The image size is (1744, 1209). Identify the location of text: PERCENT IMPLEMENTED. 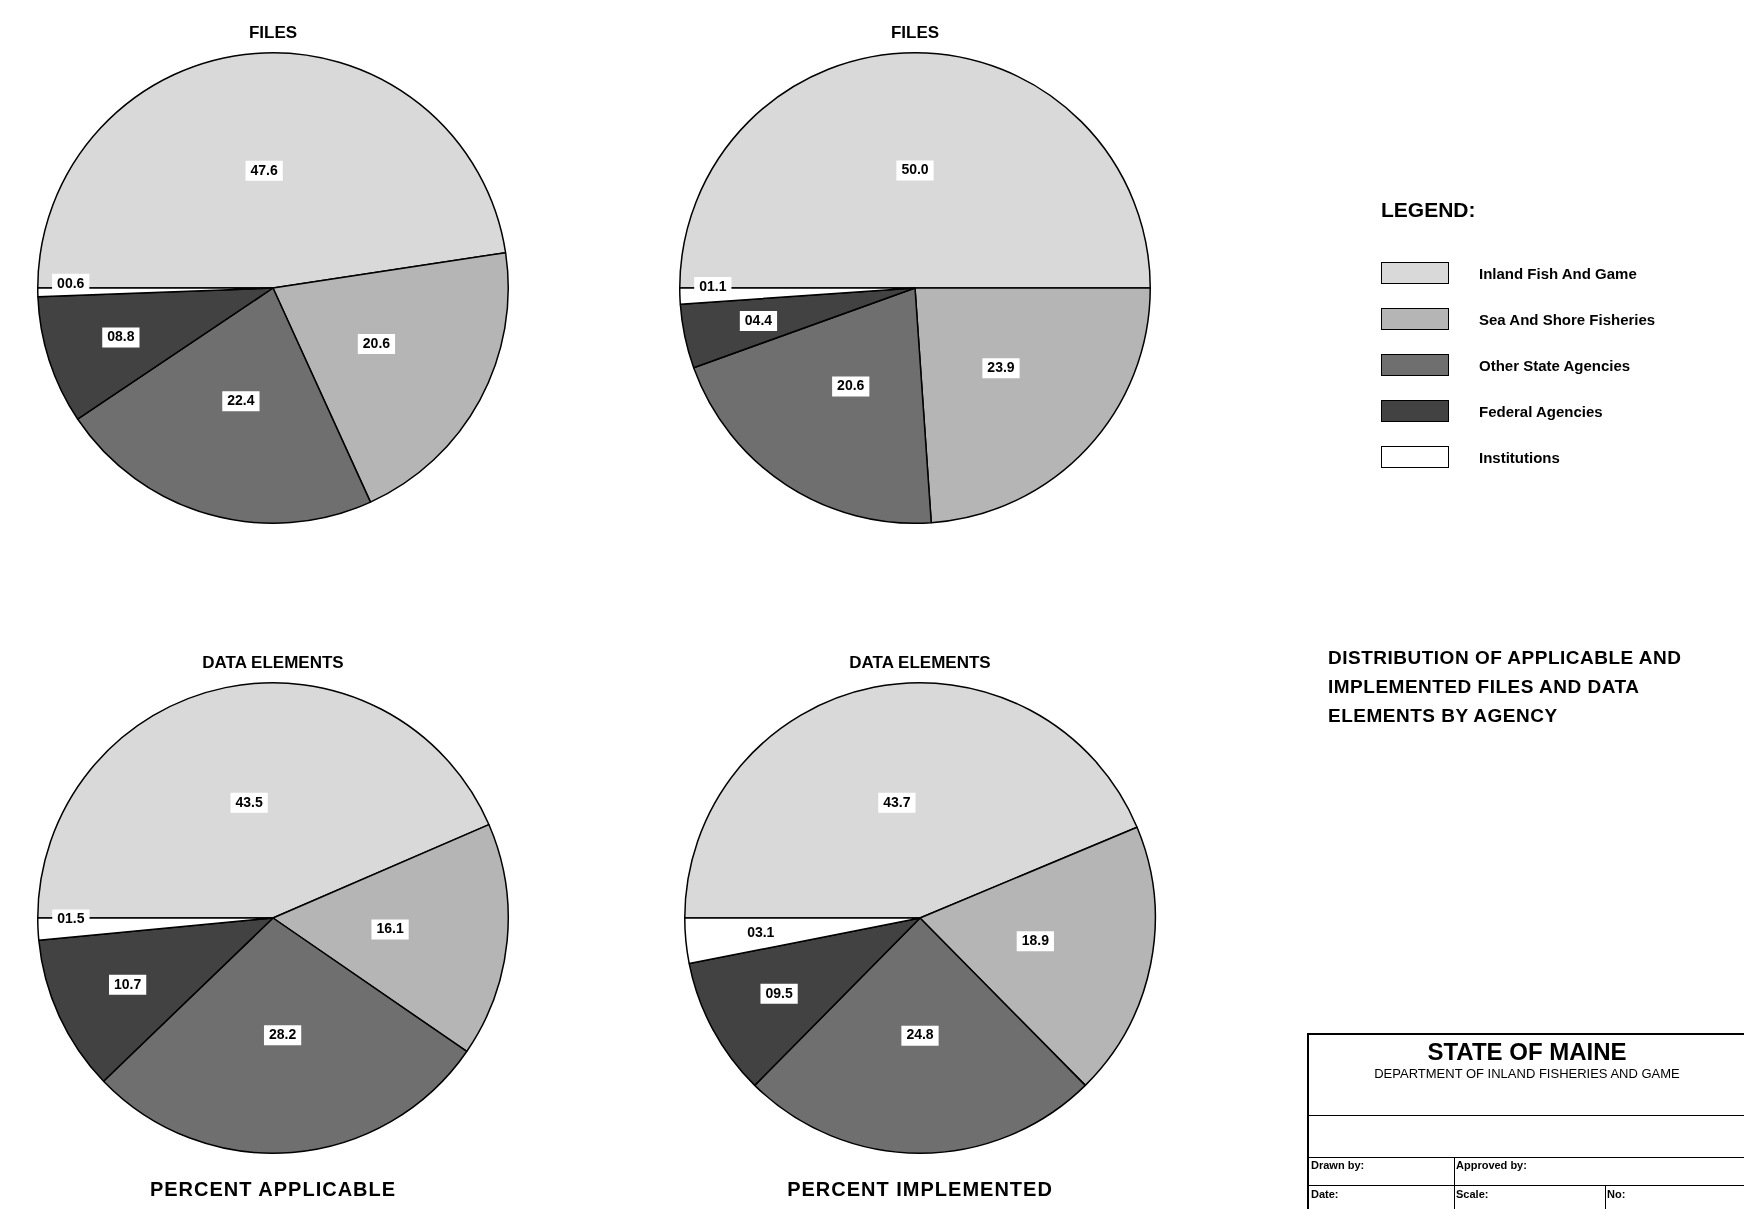
(920, 1189).